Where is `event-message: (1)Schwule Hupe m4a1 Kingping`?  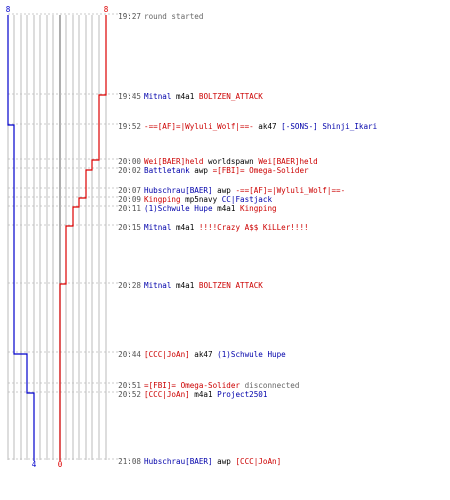
event-message: (1)Schwule Hupe m4a1 Kingping is located at coordinates (210, 208).